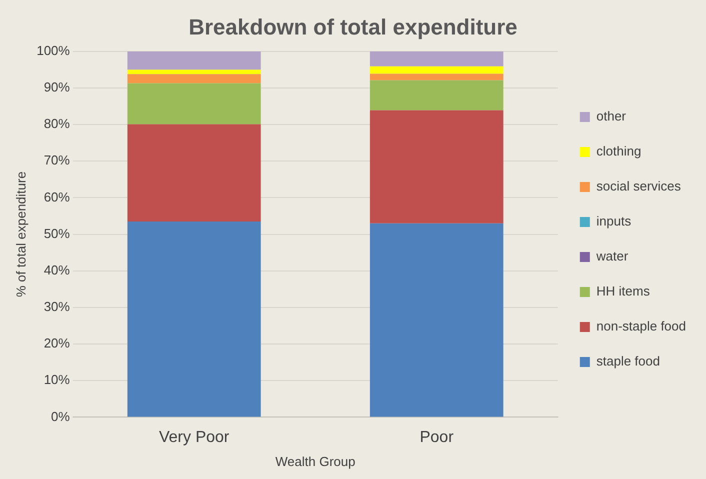  Describe the element at coordinates (57, 124) in the screenshot. I see `y-tick-label: 80%` at that location.